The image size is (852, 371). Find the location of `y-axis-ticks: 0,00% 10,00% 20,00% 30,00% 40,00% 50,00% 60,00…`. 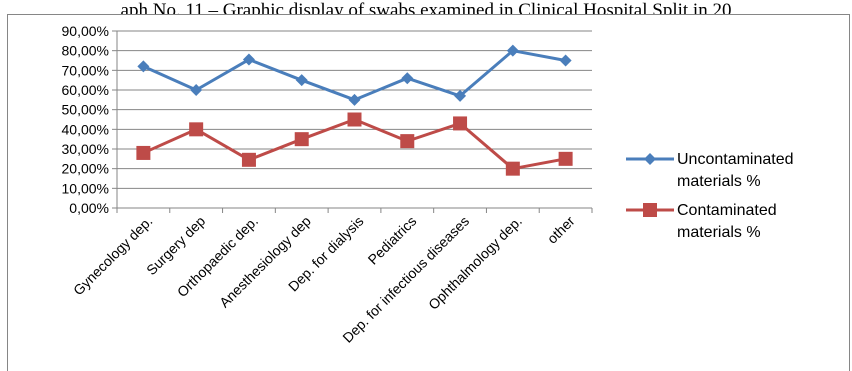

y-axis-ticks: 0,00% 10,00% 20,00% 30,00% 40,00% 50,00% 60,00… is located at coordinates (89, 119).